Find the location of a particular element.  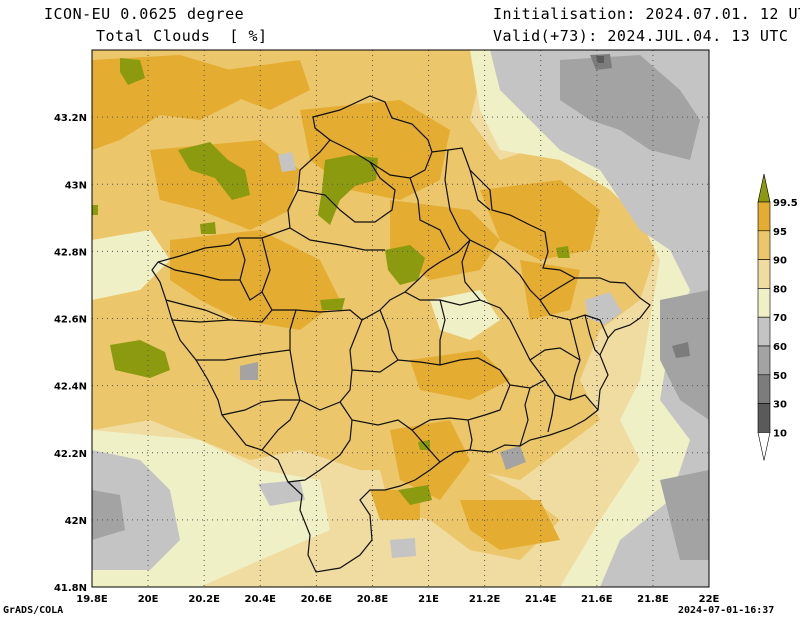

lat-tick-label: 41.8N is located at coordinates (70, 588).